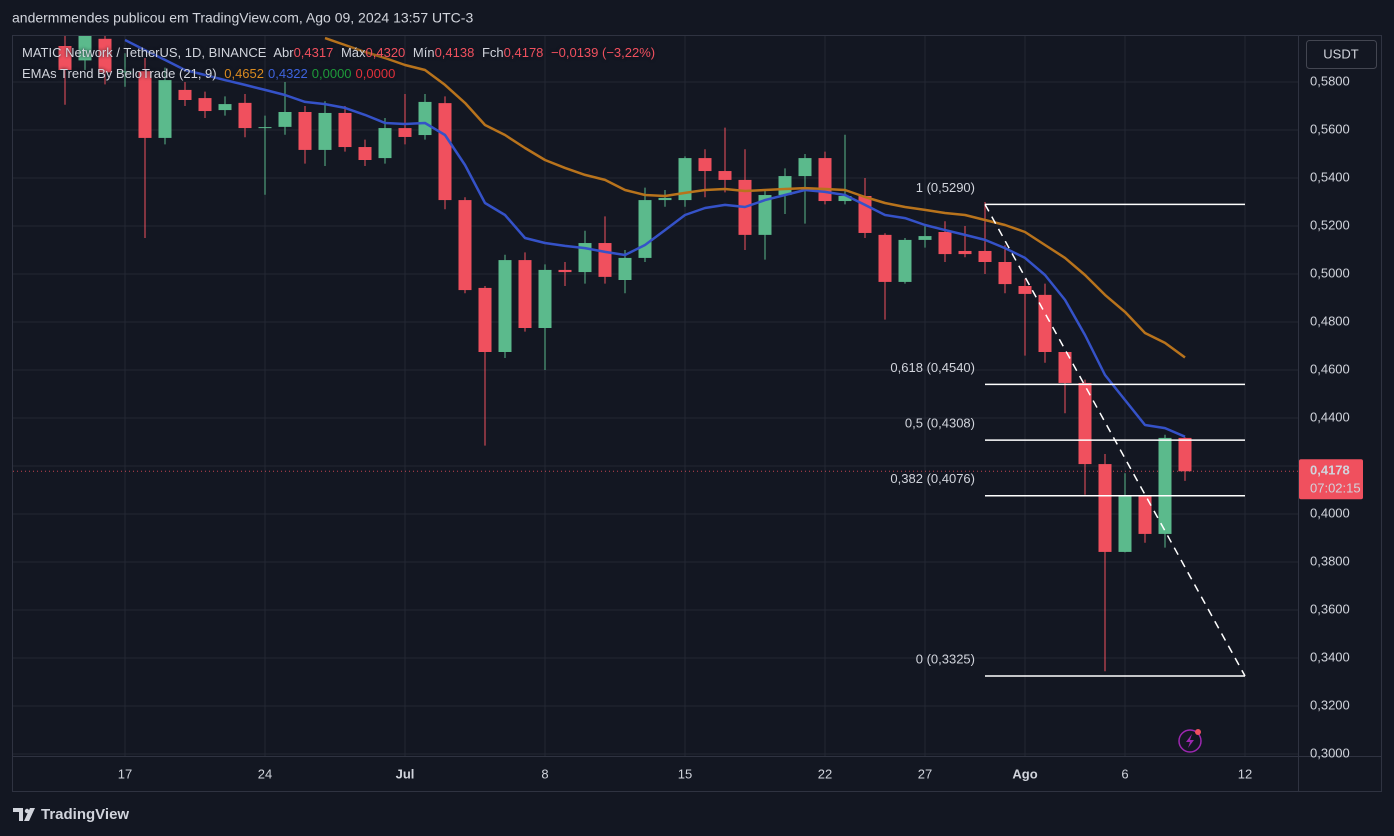 This screenshot has height=836, width=1394. What do you see at coordinates (1330, 470) in the screenshot?
I see `last-price-label: 0,4178` at bounding box center [1330, 470].